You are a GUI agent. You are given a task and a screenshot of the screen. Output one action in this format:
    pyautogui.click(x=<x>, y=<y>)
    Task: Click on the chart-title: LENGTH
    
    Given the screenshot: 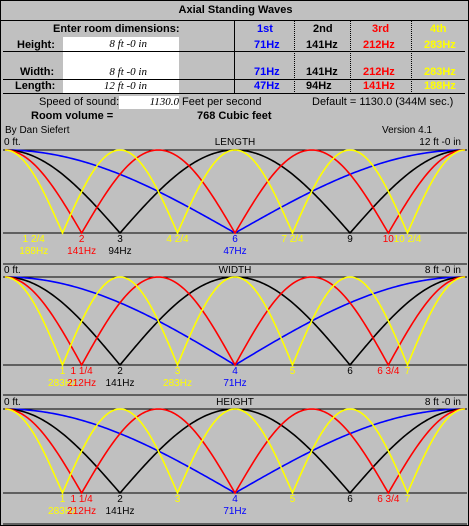 What is the action you would take?
    pyautogui.click(x=235, y=142)
    